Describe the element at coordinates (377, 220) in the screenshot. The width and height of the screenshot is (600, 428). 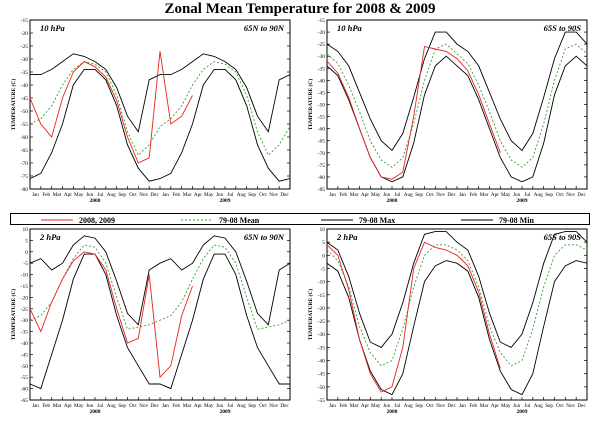
I see `legend-label: 79-08 Max` at that location.